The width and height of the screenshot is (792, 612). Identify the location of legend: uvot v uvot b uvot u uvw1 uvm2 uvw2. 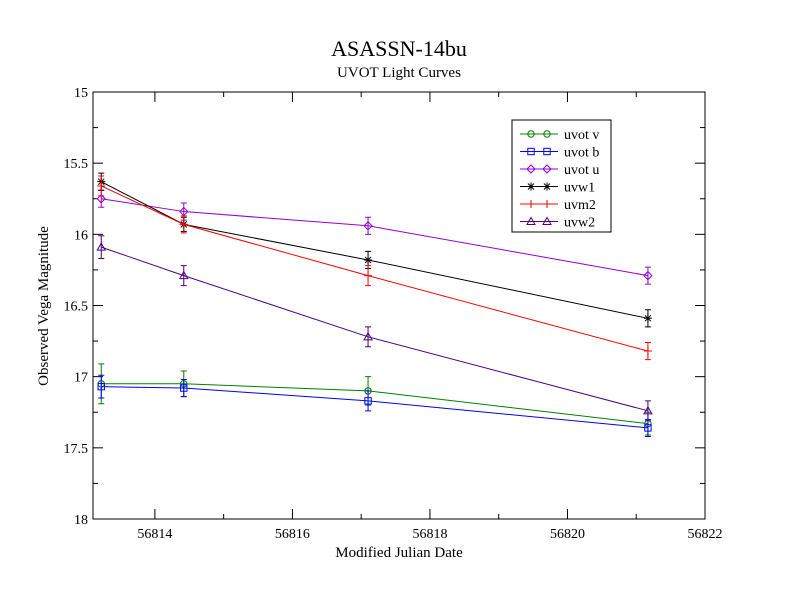
(561, 176).